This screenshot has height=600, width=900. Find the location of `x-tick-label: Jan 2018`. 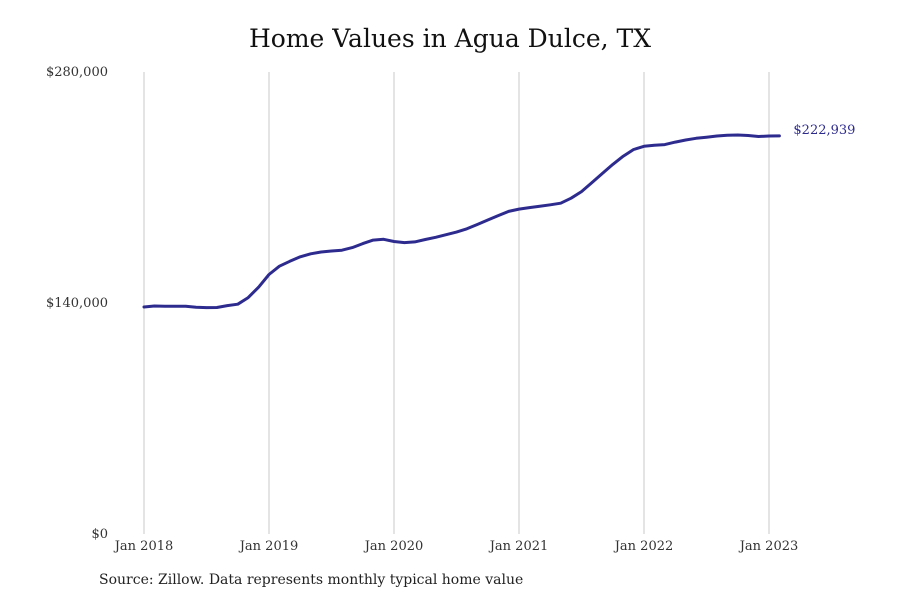

x-tick-label: Jan 2018 is located at coordinates (143, 546).